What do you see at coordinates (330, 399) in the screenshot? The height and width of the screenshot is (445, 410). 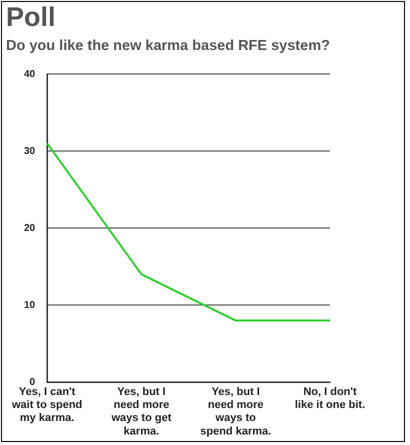 I see `x-tick-label: No, I don't like it one bit.` at bounding box center [330, 399].